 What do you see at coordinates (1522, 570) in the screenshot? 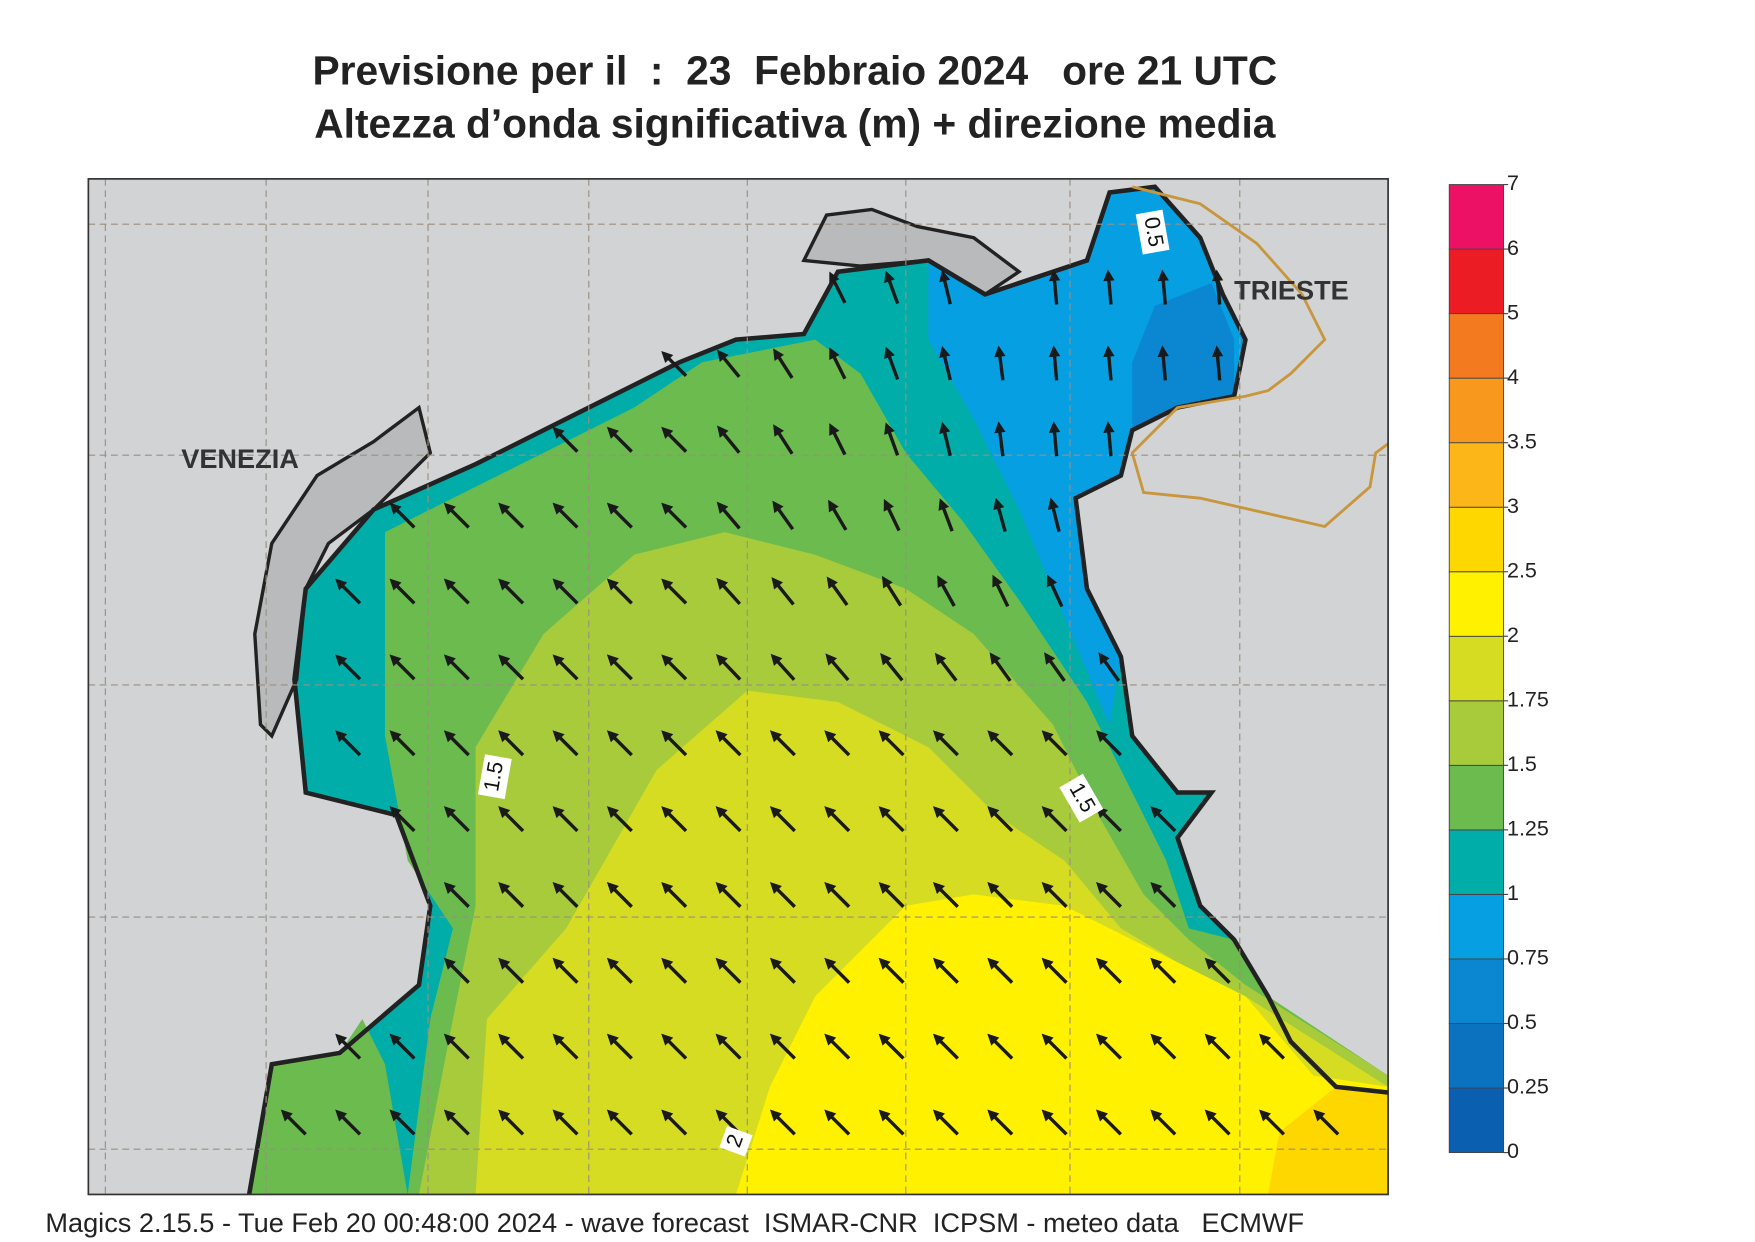
I see `colorbar-label: 2.5` at bounding box center [1522, 570].